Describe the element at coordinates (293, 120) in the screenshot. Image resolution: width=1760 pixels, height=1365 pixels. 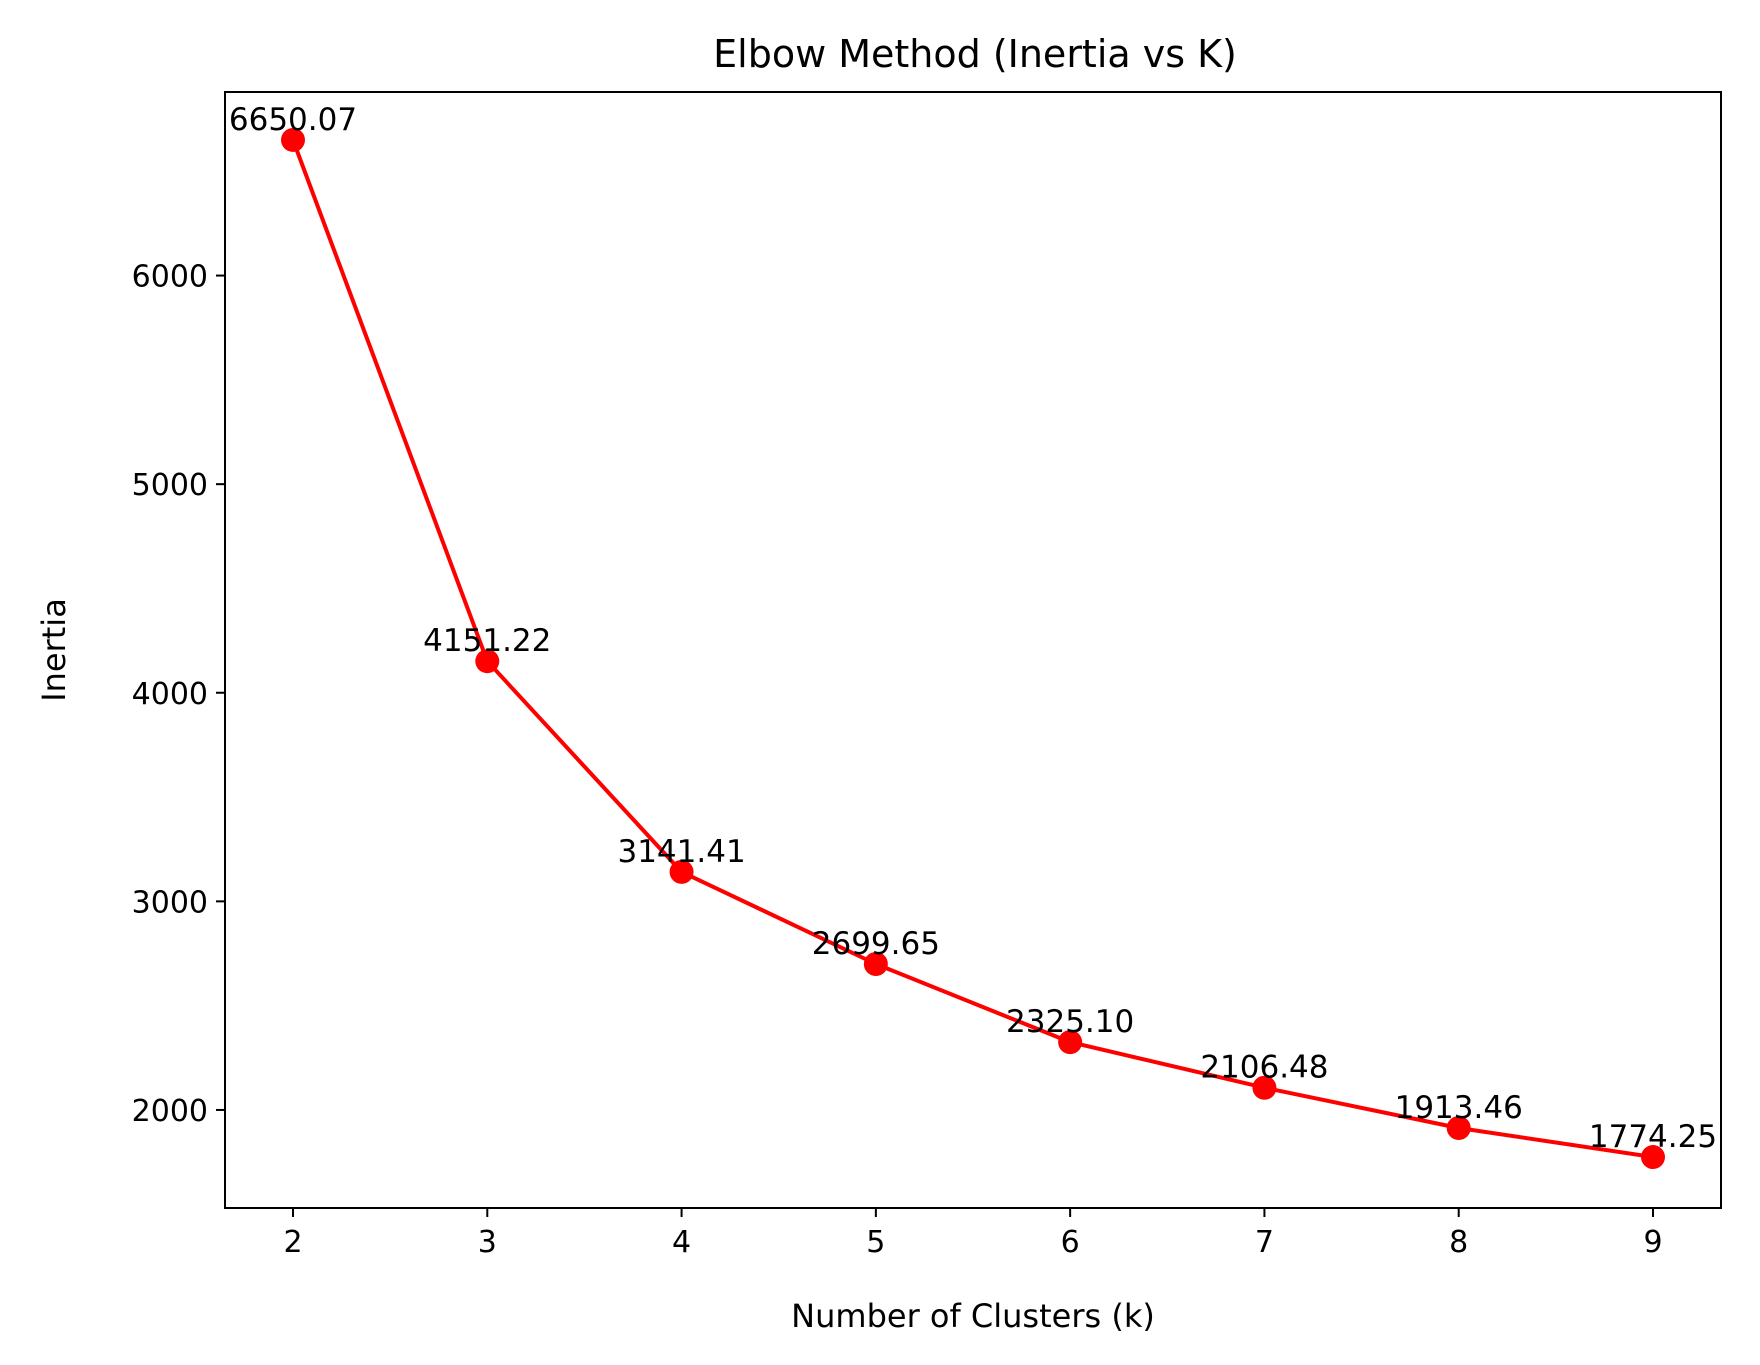
I see `data-label: 6650.07` at that location.